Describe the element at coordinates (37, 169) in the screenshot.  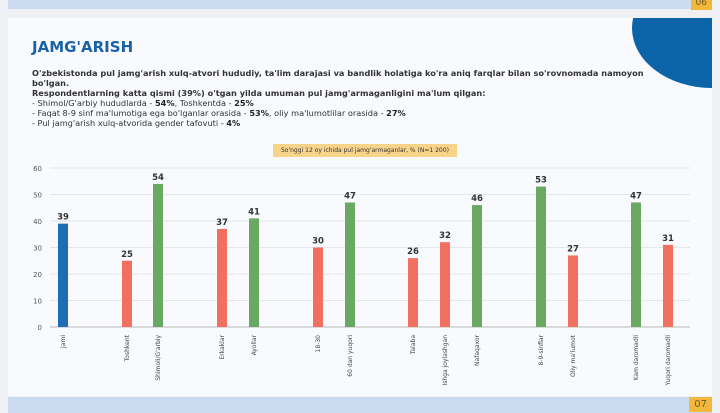
I see `y-tick-label: 60` at that location.